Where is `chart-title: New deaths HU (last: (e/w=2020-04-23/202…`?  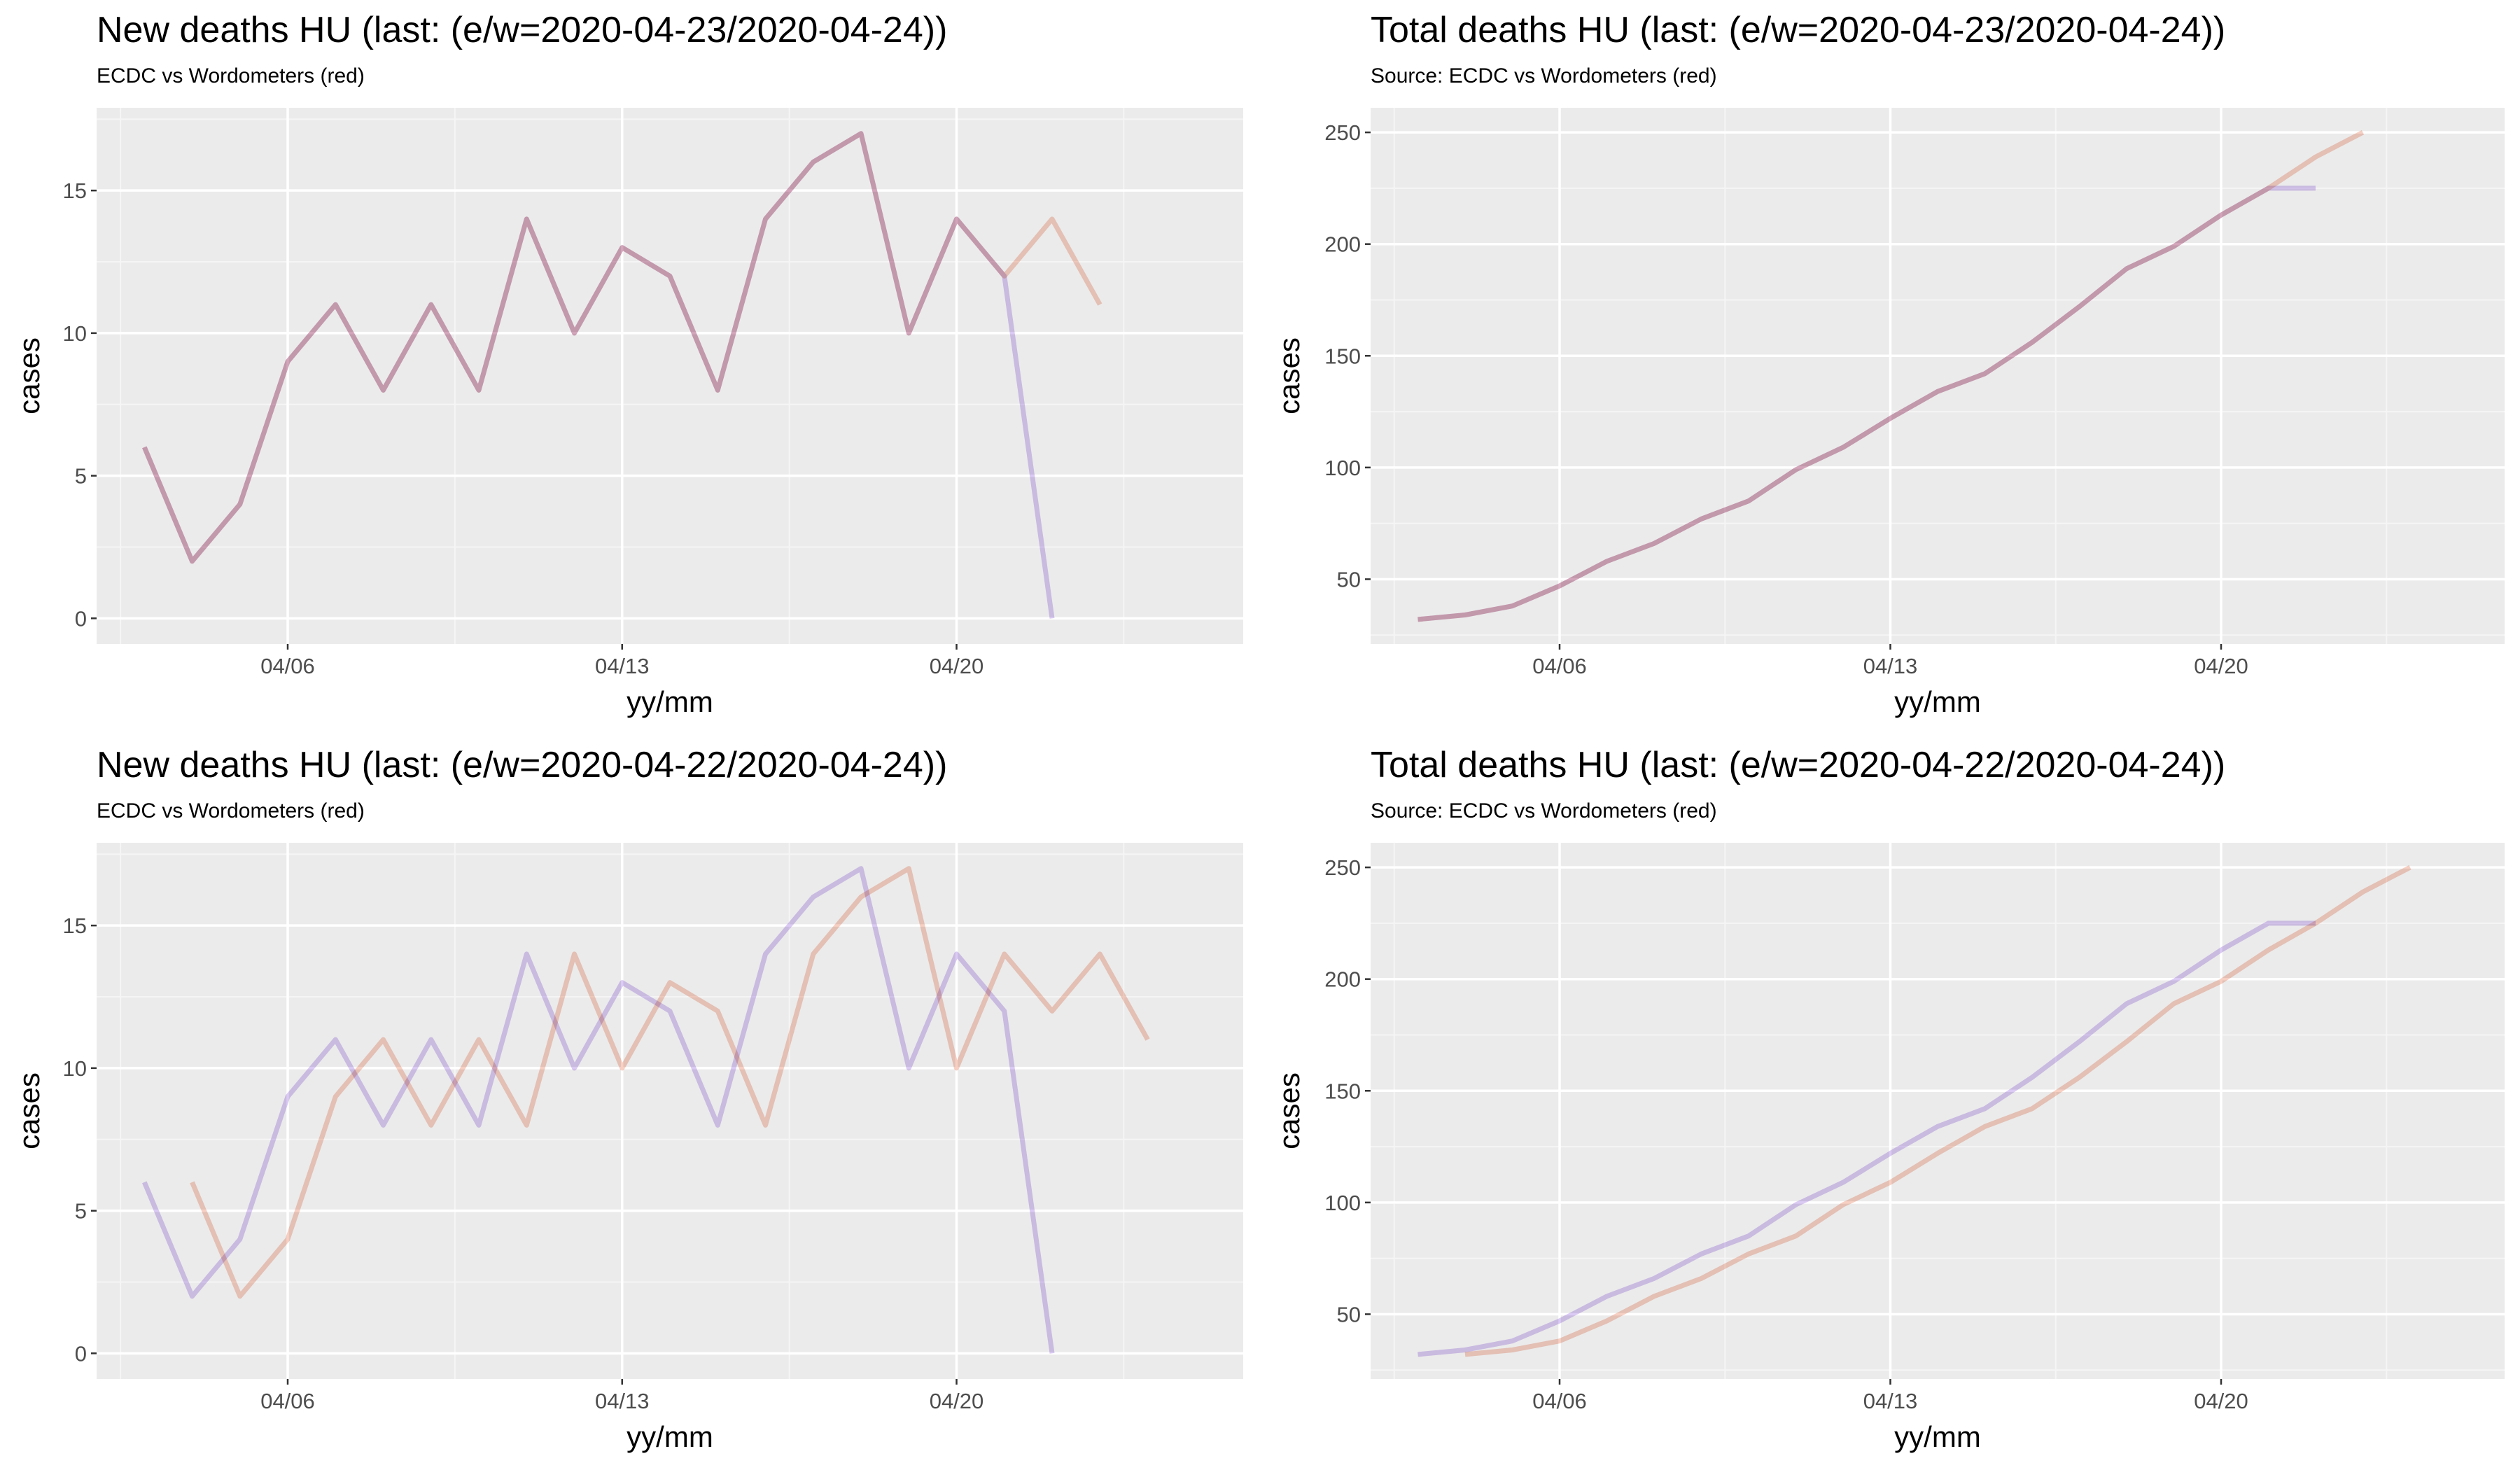
chart-title: New deaths HU (last: (e/w=2020-04-23/202… is located at coordinates (522, 30).